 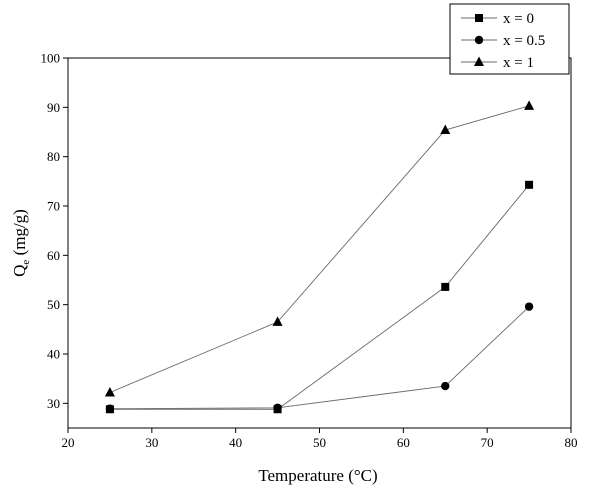 I want to click on x-tick-label: 30, so click(x=151, y=442).